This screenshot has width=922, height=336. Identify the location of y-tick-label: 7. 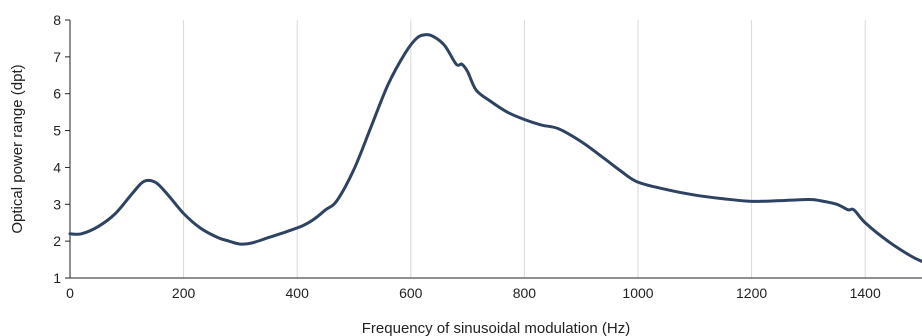
(57, 57).